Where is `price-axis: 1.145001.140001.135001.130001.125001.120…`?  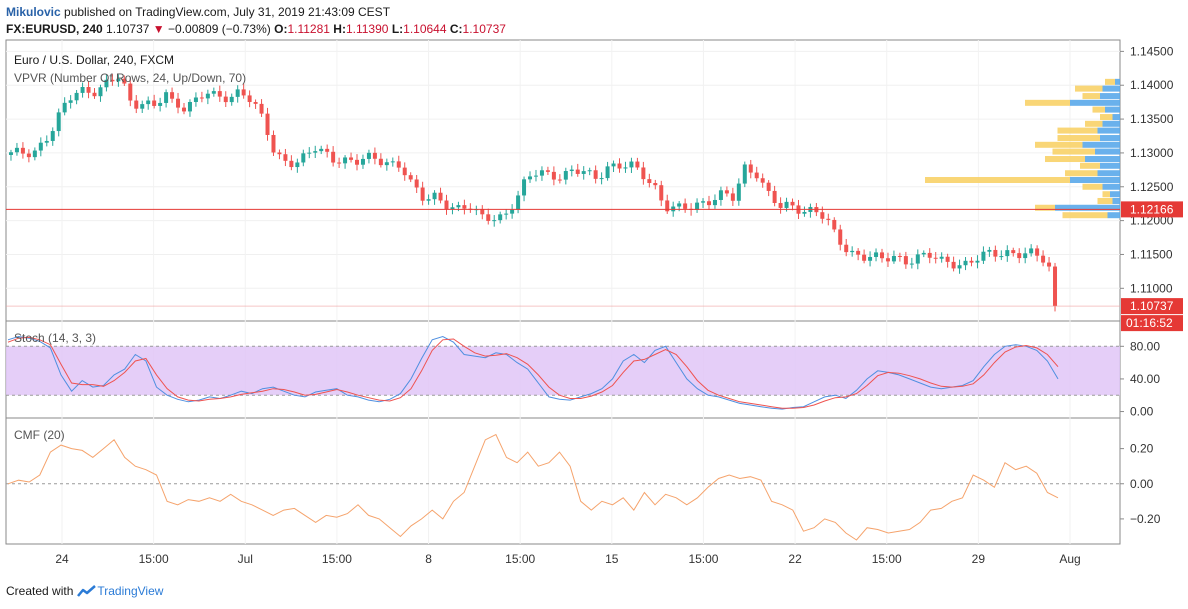
price-axis: 1.145001.140001.135001.130001.125001.120… is located at coordinates (1147, 169).